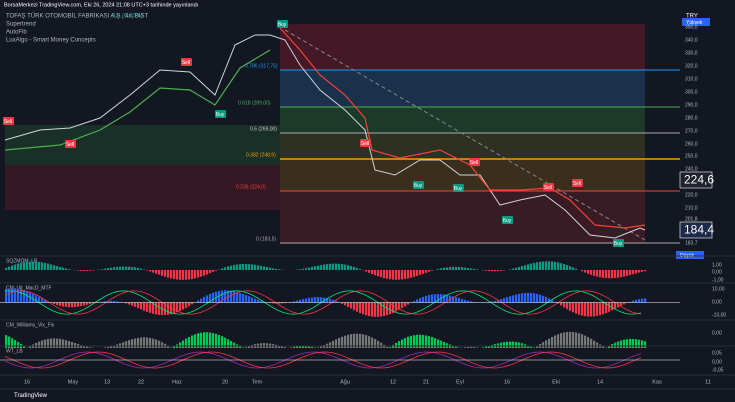 The height and width of the screenshot is (402, 735). What do you see at coordinates (426, 382) in the screenshot?
I see `time-tick: 21` at bounding box center [426, 382].